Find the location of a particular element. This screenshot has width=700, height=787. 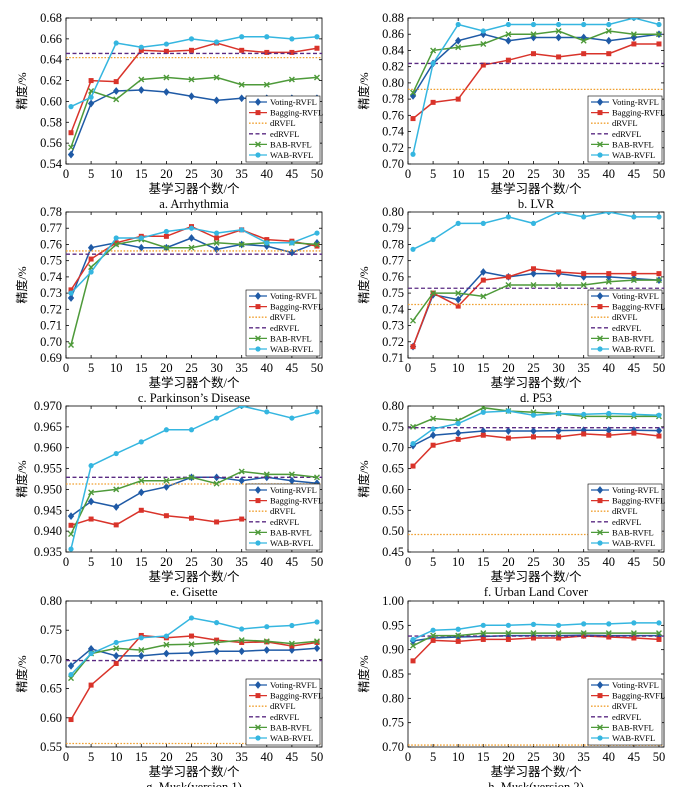

y-tick-label: 0.78 is located at coordinates (393, 99).